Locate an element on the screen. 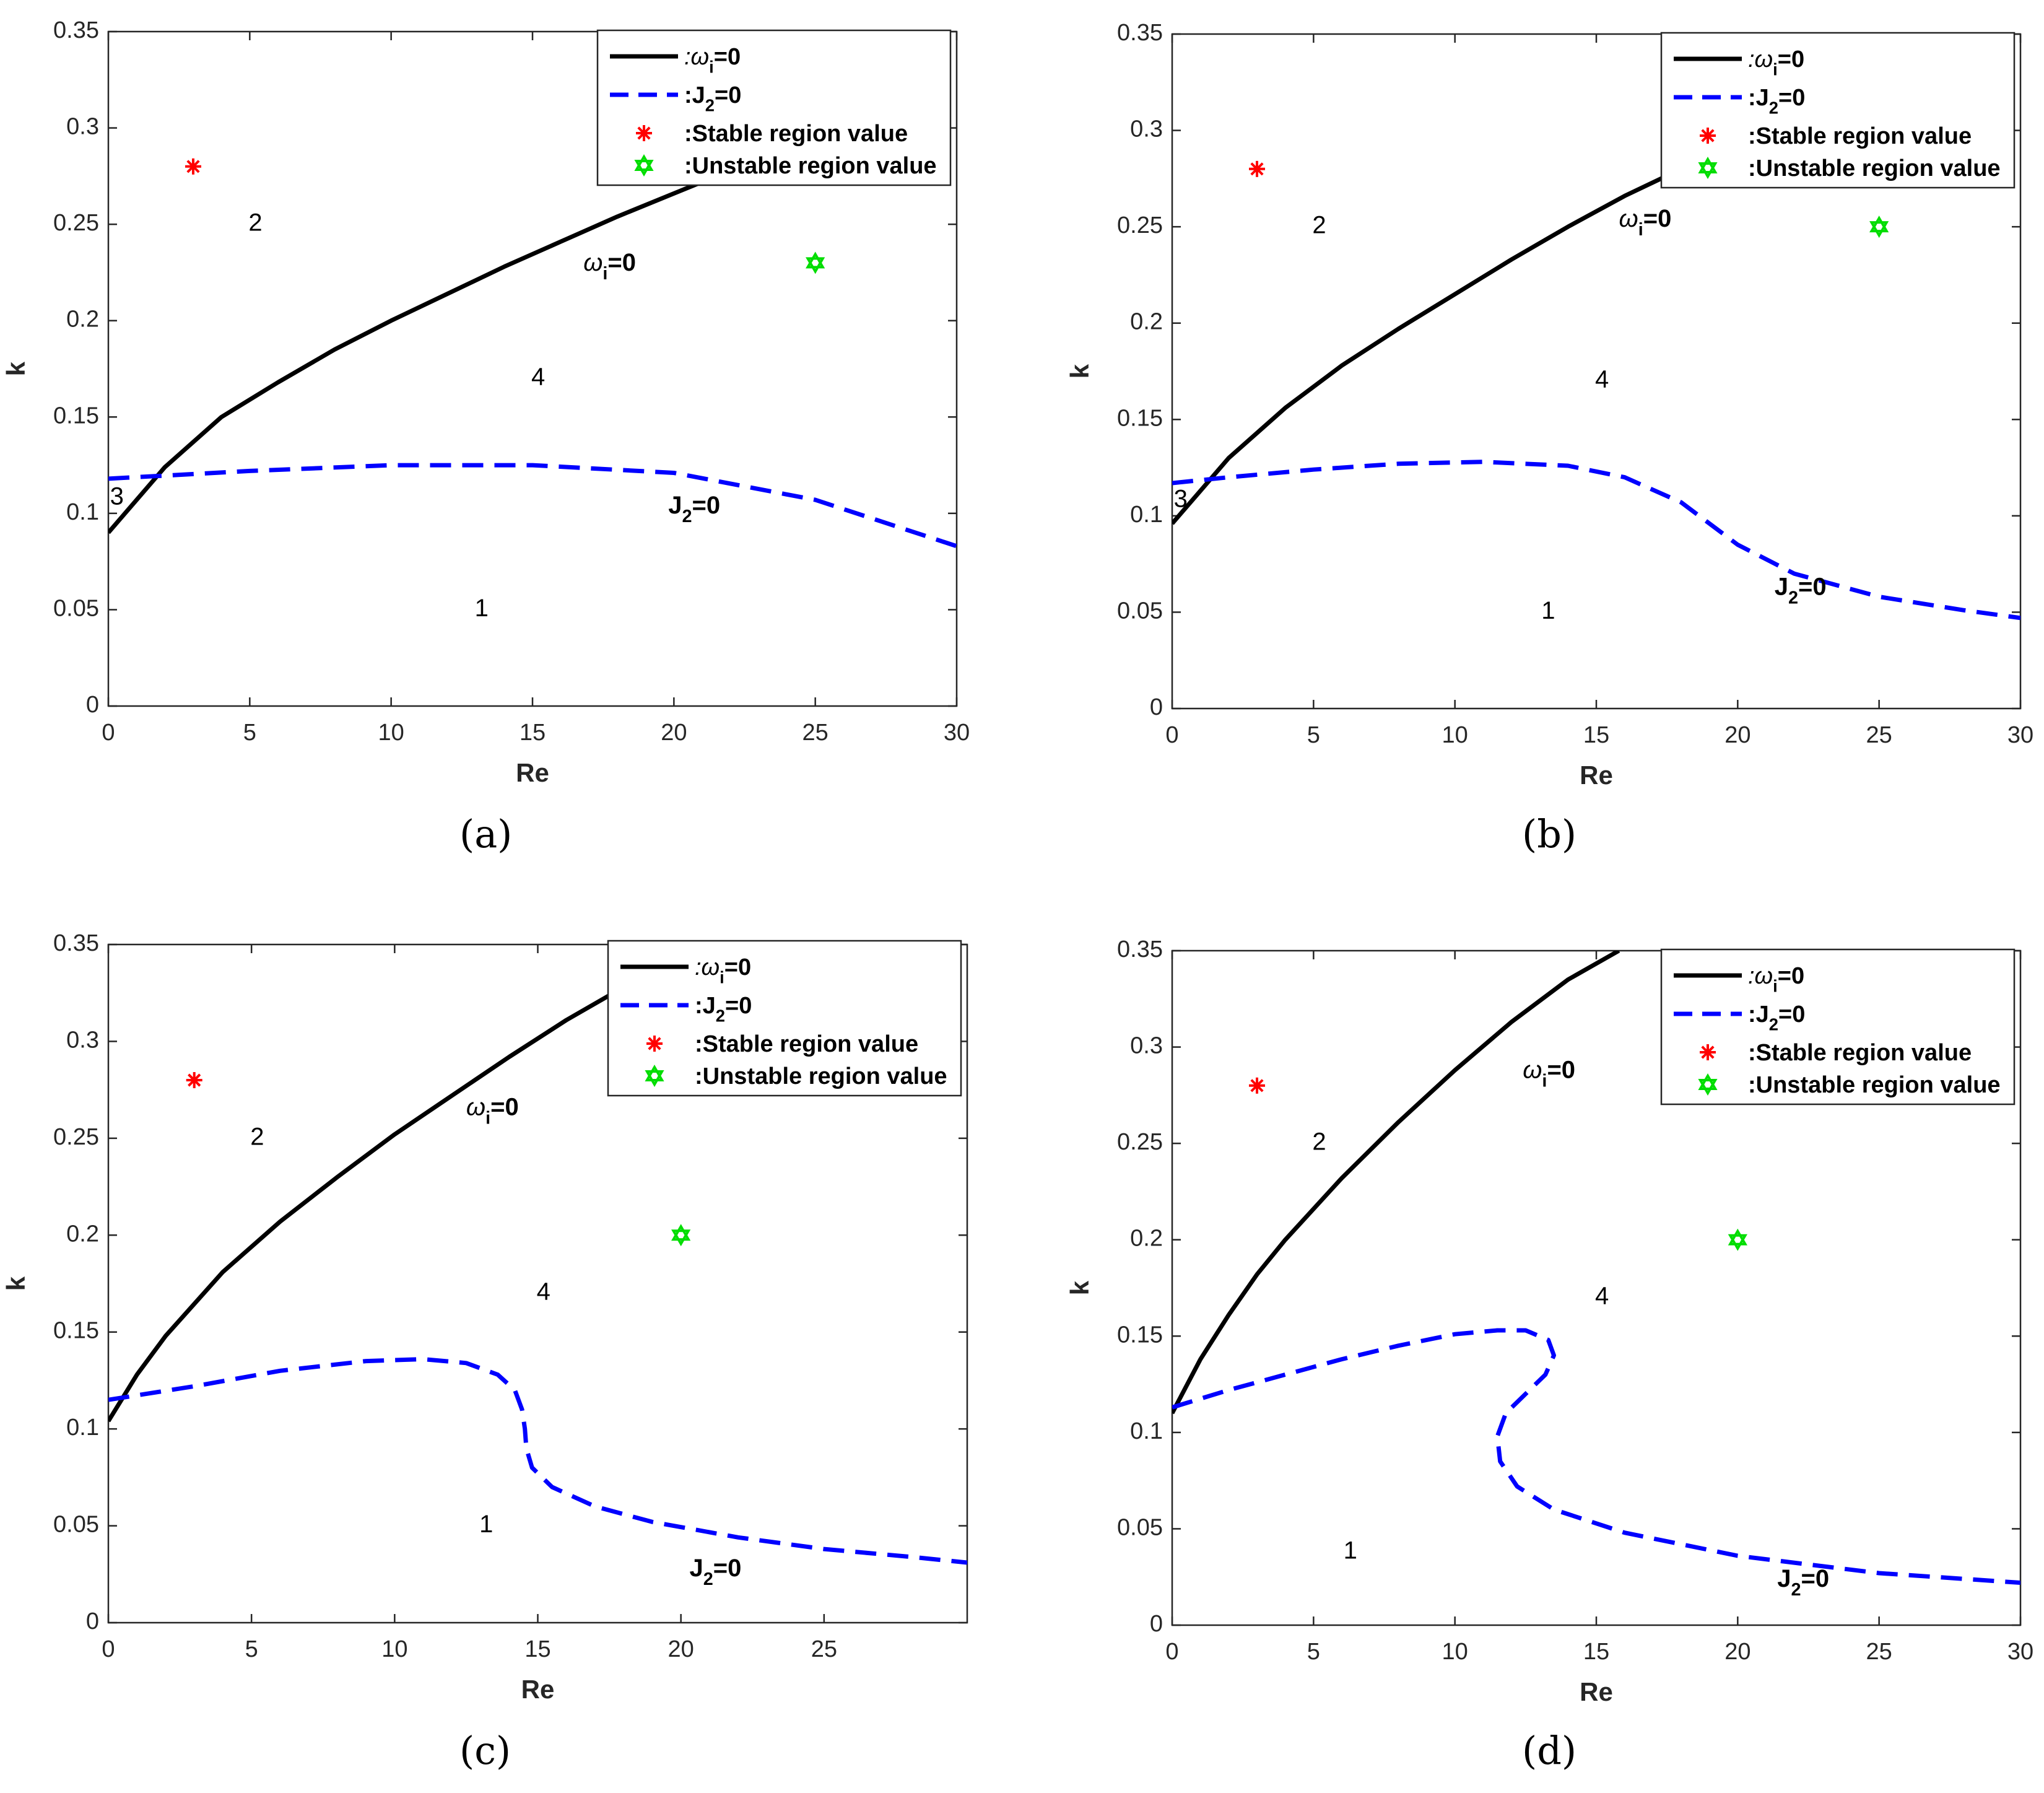  region-label: 3 is located at coordinates (1181, 499).